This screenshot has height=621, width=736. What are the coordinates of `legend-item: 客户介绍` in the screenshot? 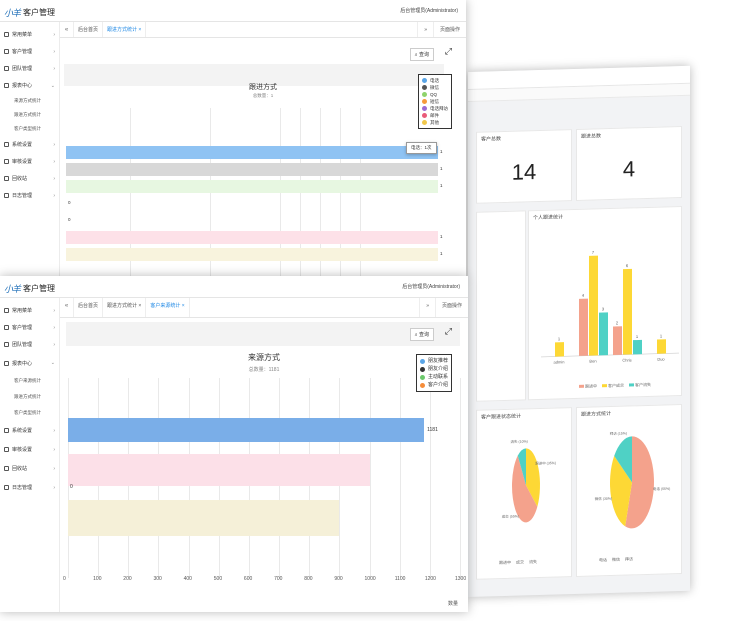 It's located at (434, 385).